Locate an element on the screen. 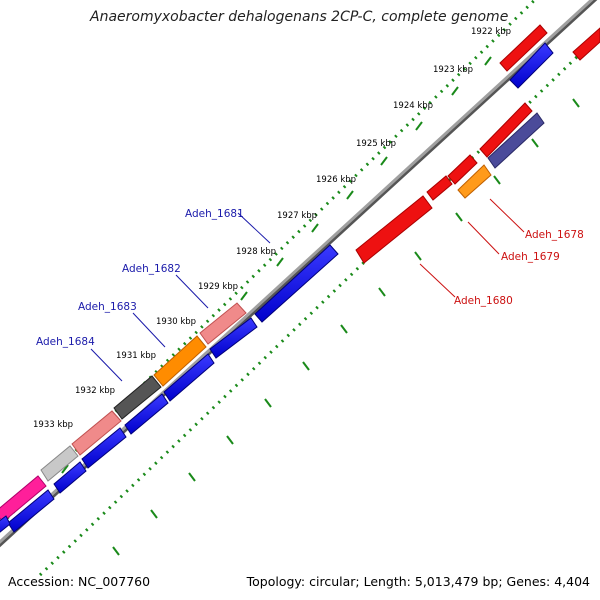 This screenshot has width=600, height=600. scale-label-1926: 1926 kbp is located at coordinates (336, 180).